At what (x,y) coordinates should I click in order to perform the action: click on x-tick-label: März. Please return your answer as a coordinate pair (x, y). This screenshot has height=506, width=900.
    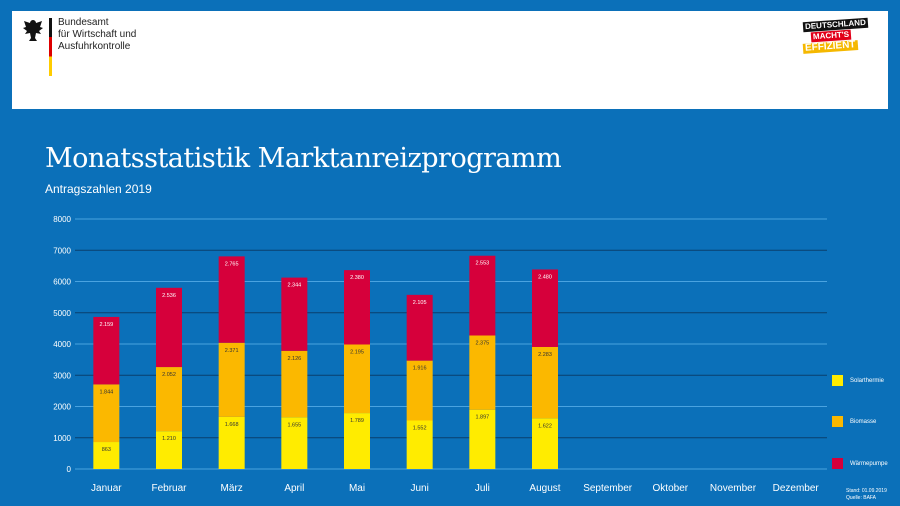
    Looking at the image, I should click on (232, 488).